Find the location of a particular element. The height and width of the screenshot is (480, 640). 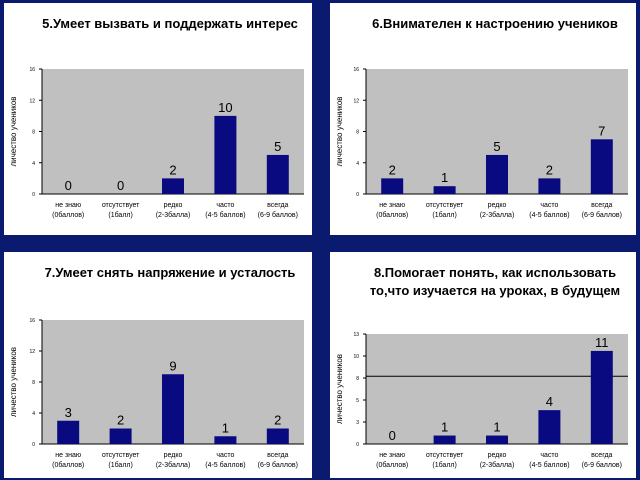

plot-area is located at coordinates (173, 131).